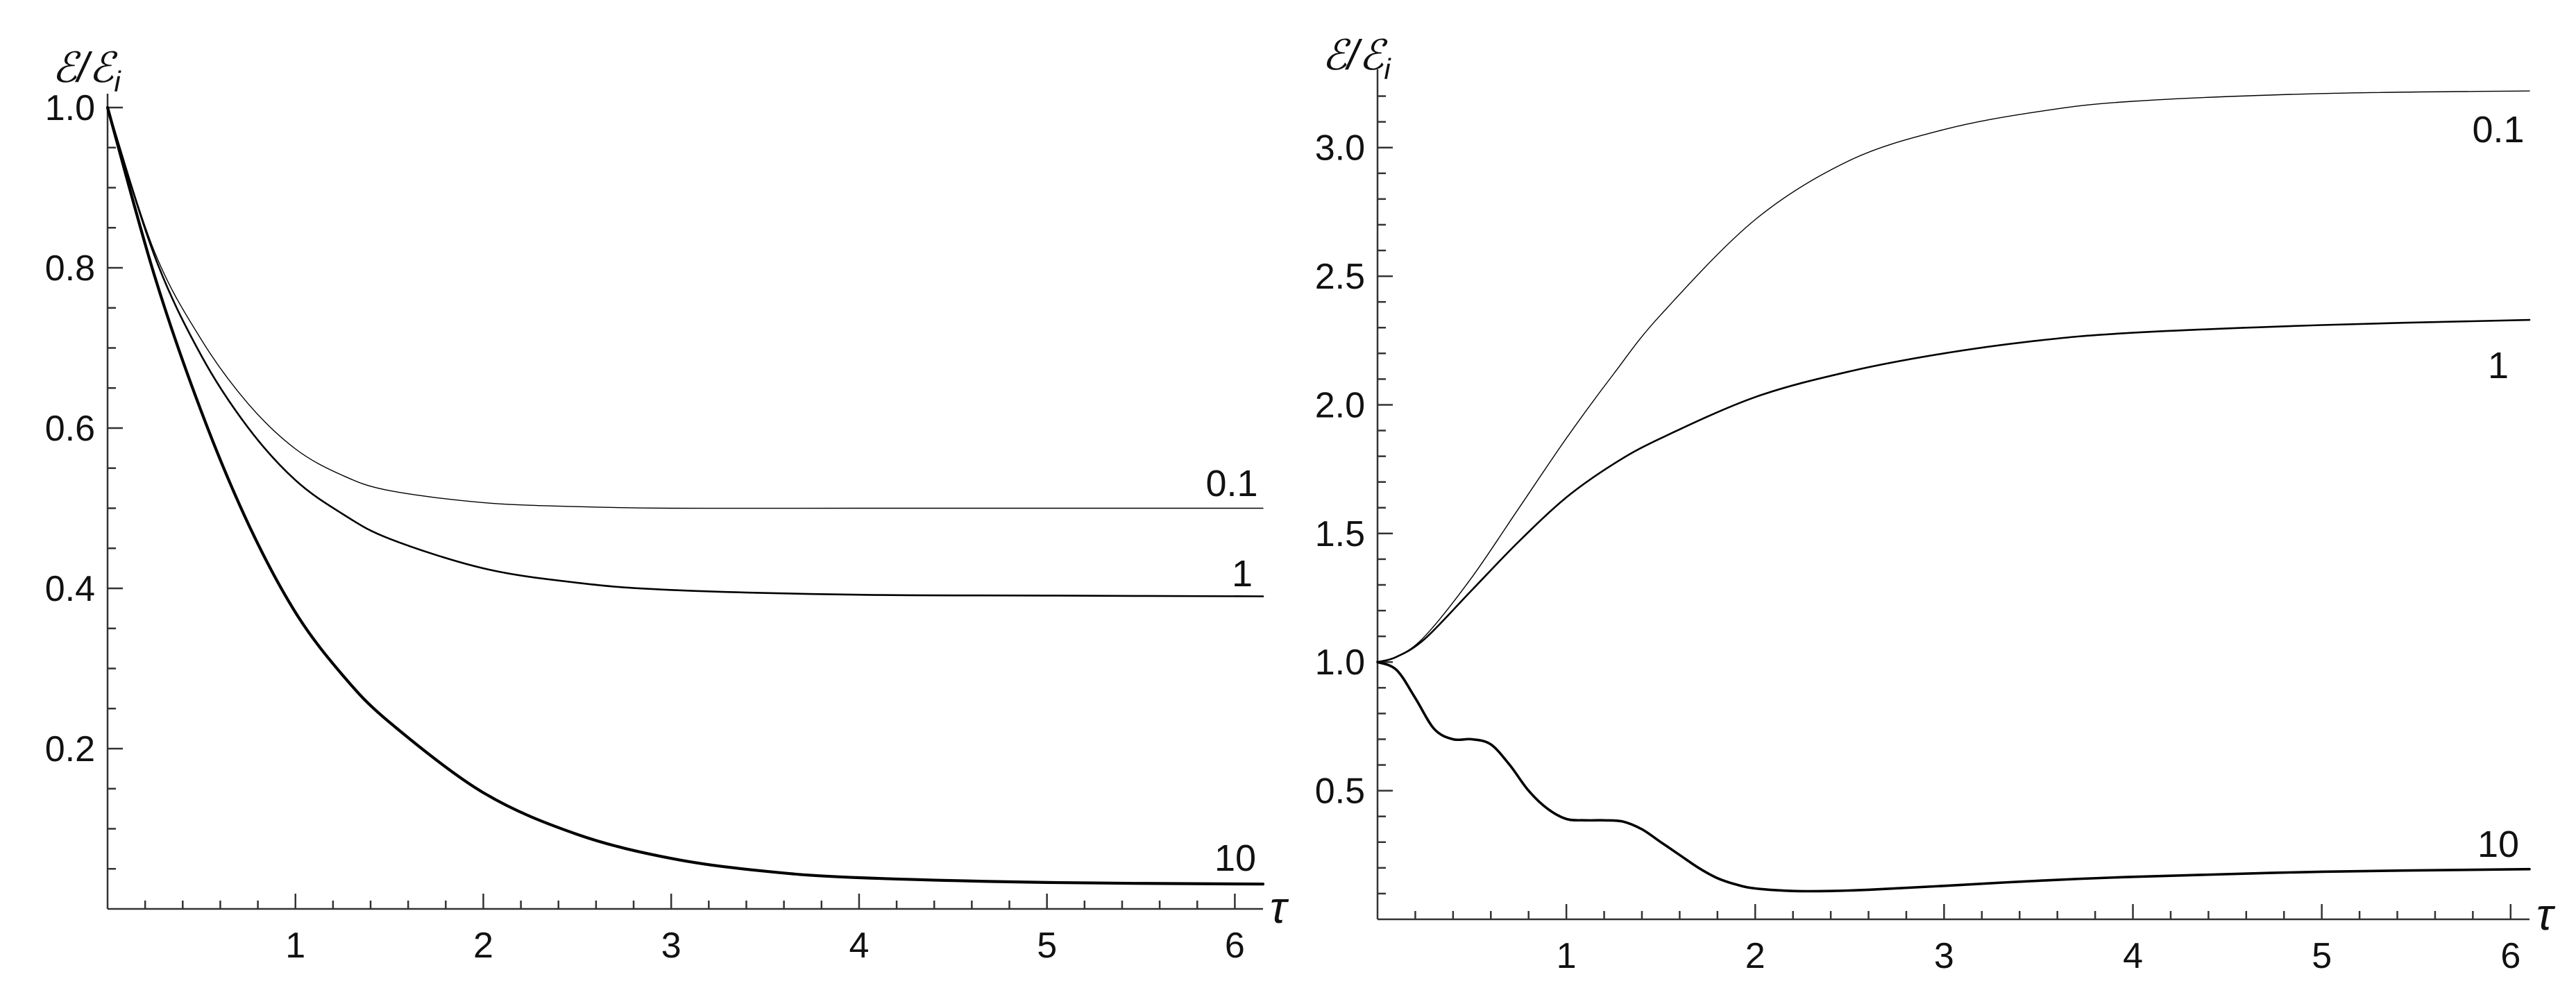  Describe the element at coordinates (70, 268) in the screenshot. I see `y-tick-label: 0.8` at that location.